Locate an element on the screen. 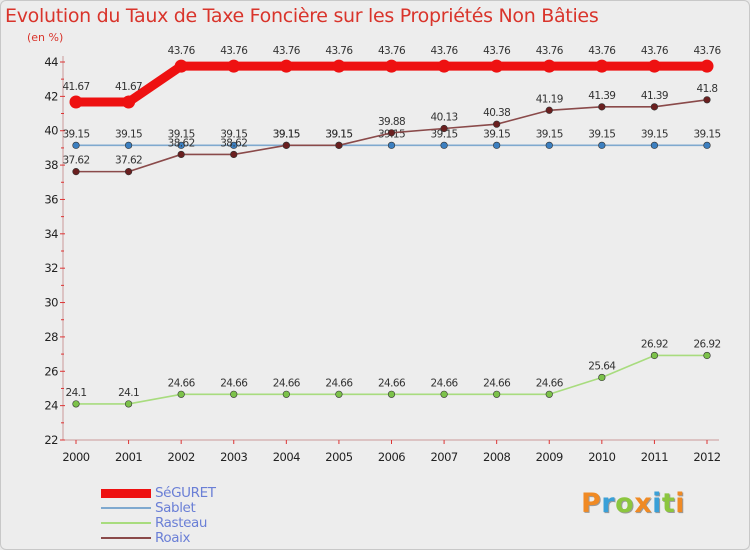  x-tick-label: 2003 is located at coordinates (233, 457).